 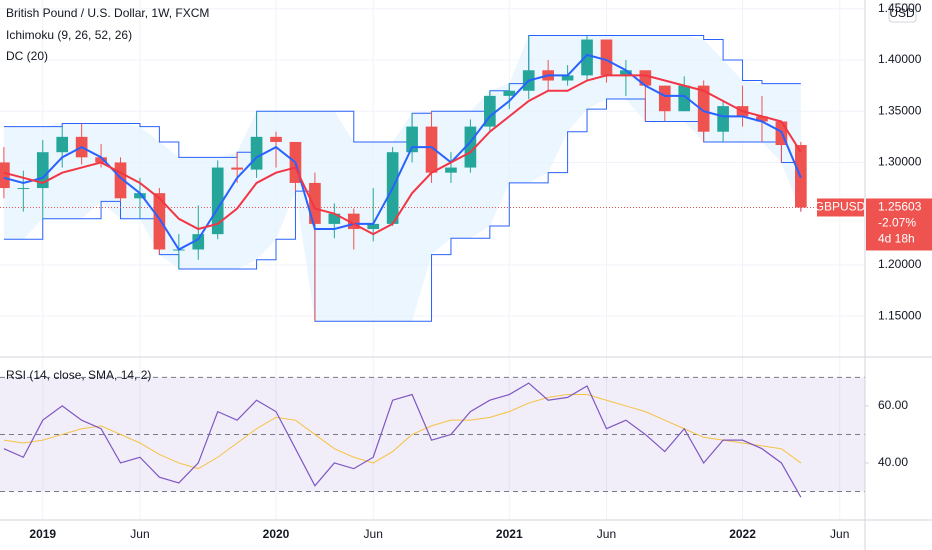 What do you see at coordinates (900, 162) in the screenshot?
I see `y-tick-label: 1.30000` at bounding box center [900, 162].